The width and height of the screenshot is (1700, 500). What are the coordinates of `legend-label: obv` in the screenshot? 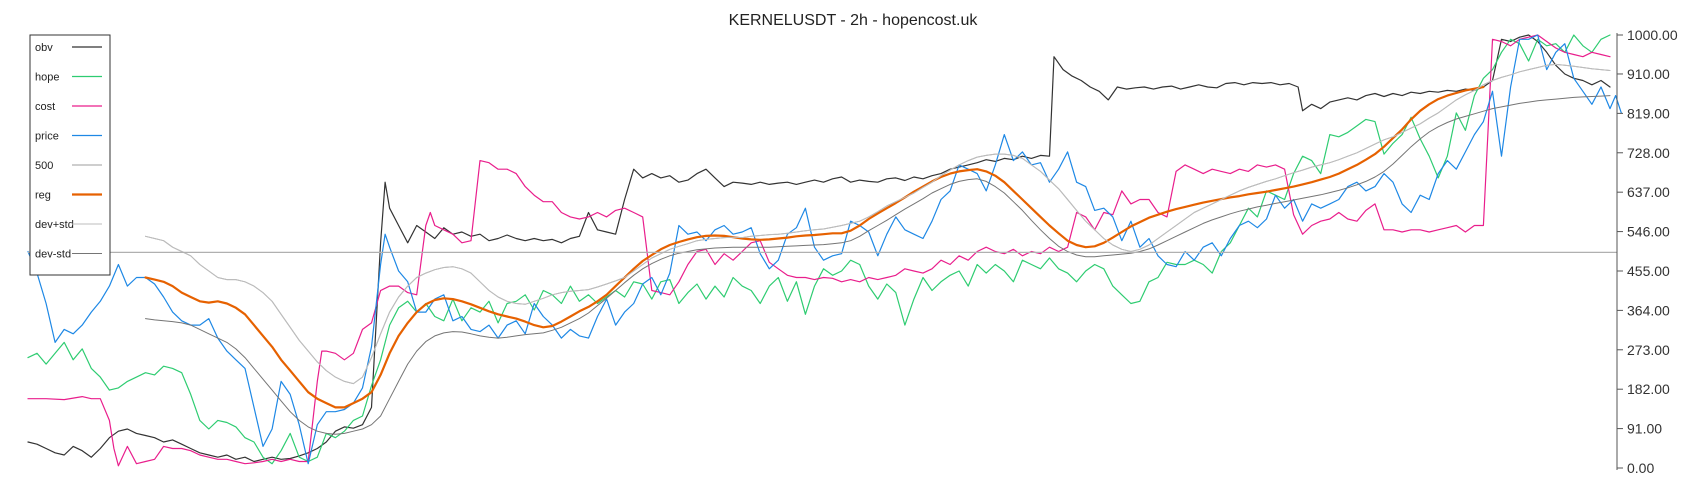 It's located at (44, 48).